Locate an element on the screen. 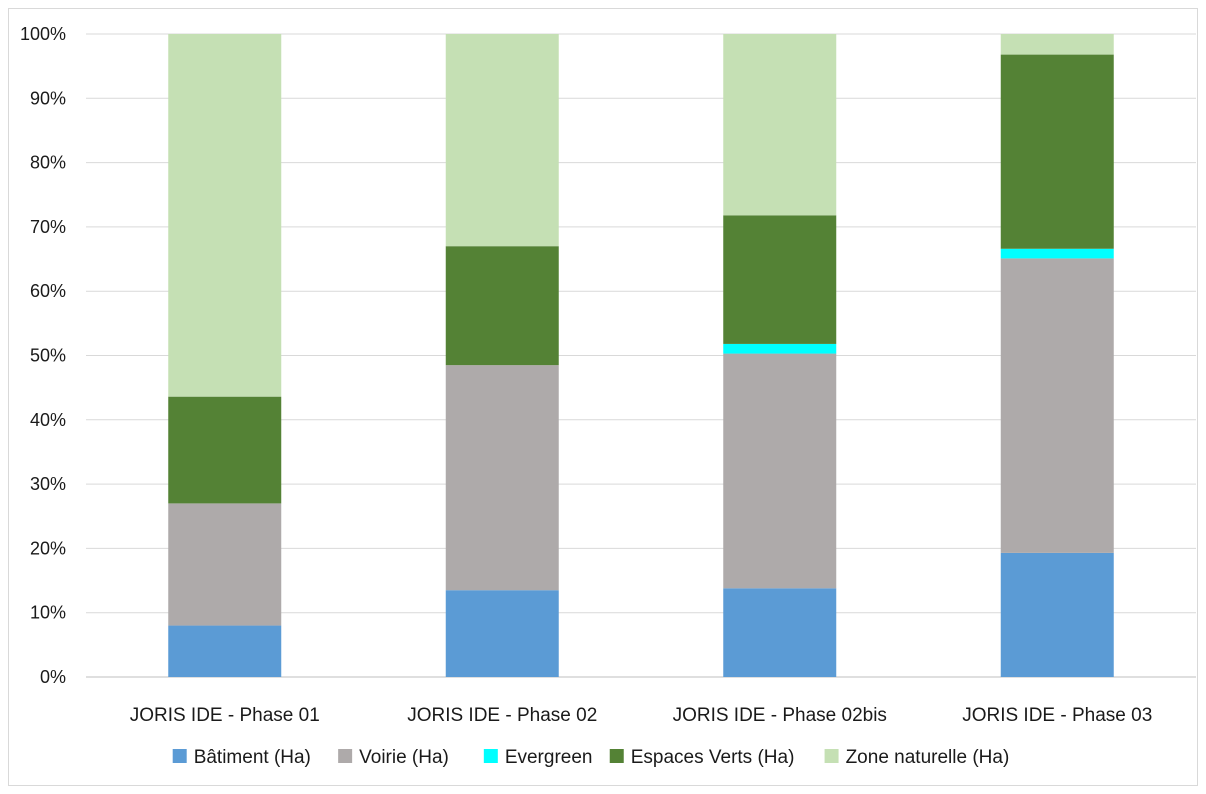 The image size is (1206, 794). legend-item: Bâtiment (Ha) is located at coordinates (241, 757).